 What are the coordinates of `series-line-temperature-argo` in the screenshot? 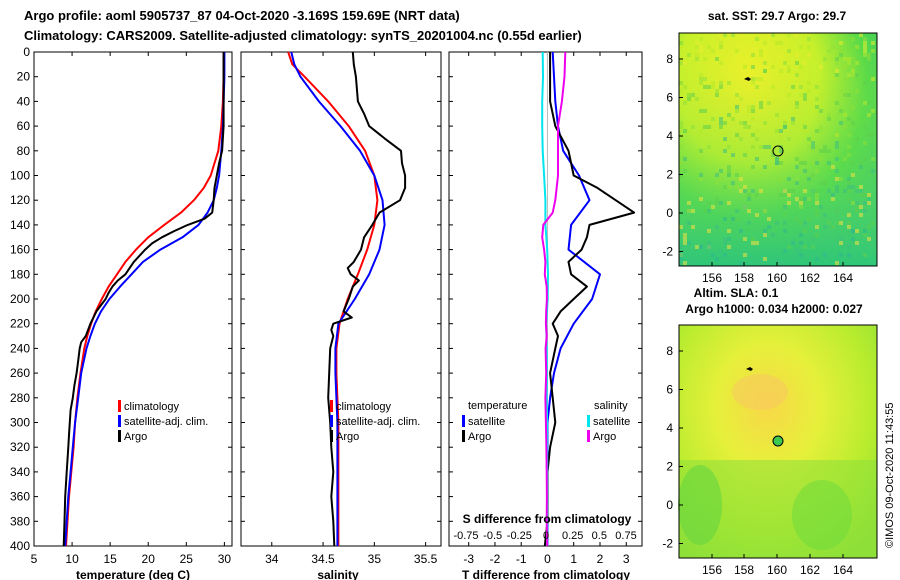 It's located at (589, 299).